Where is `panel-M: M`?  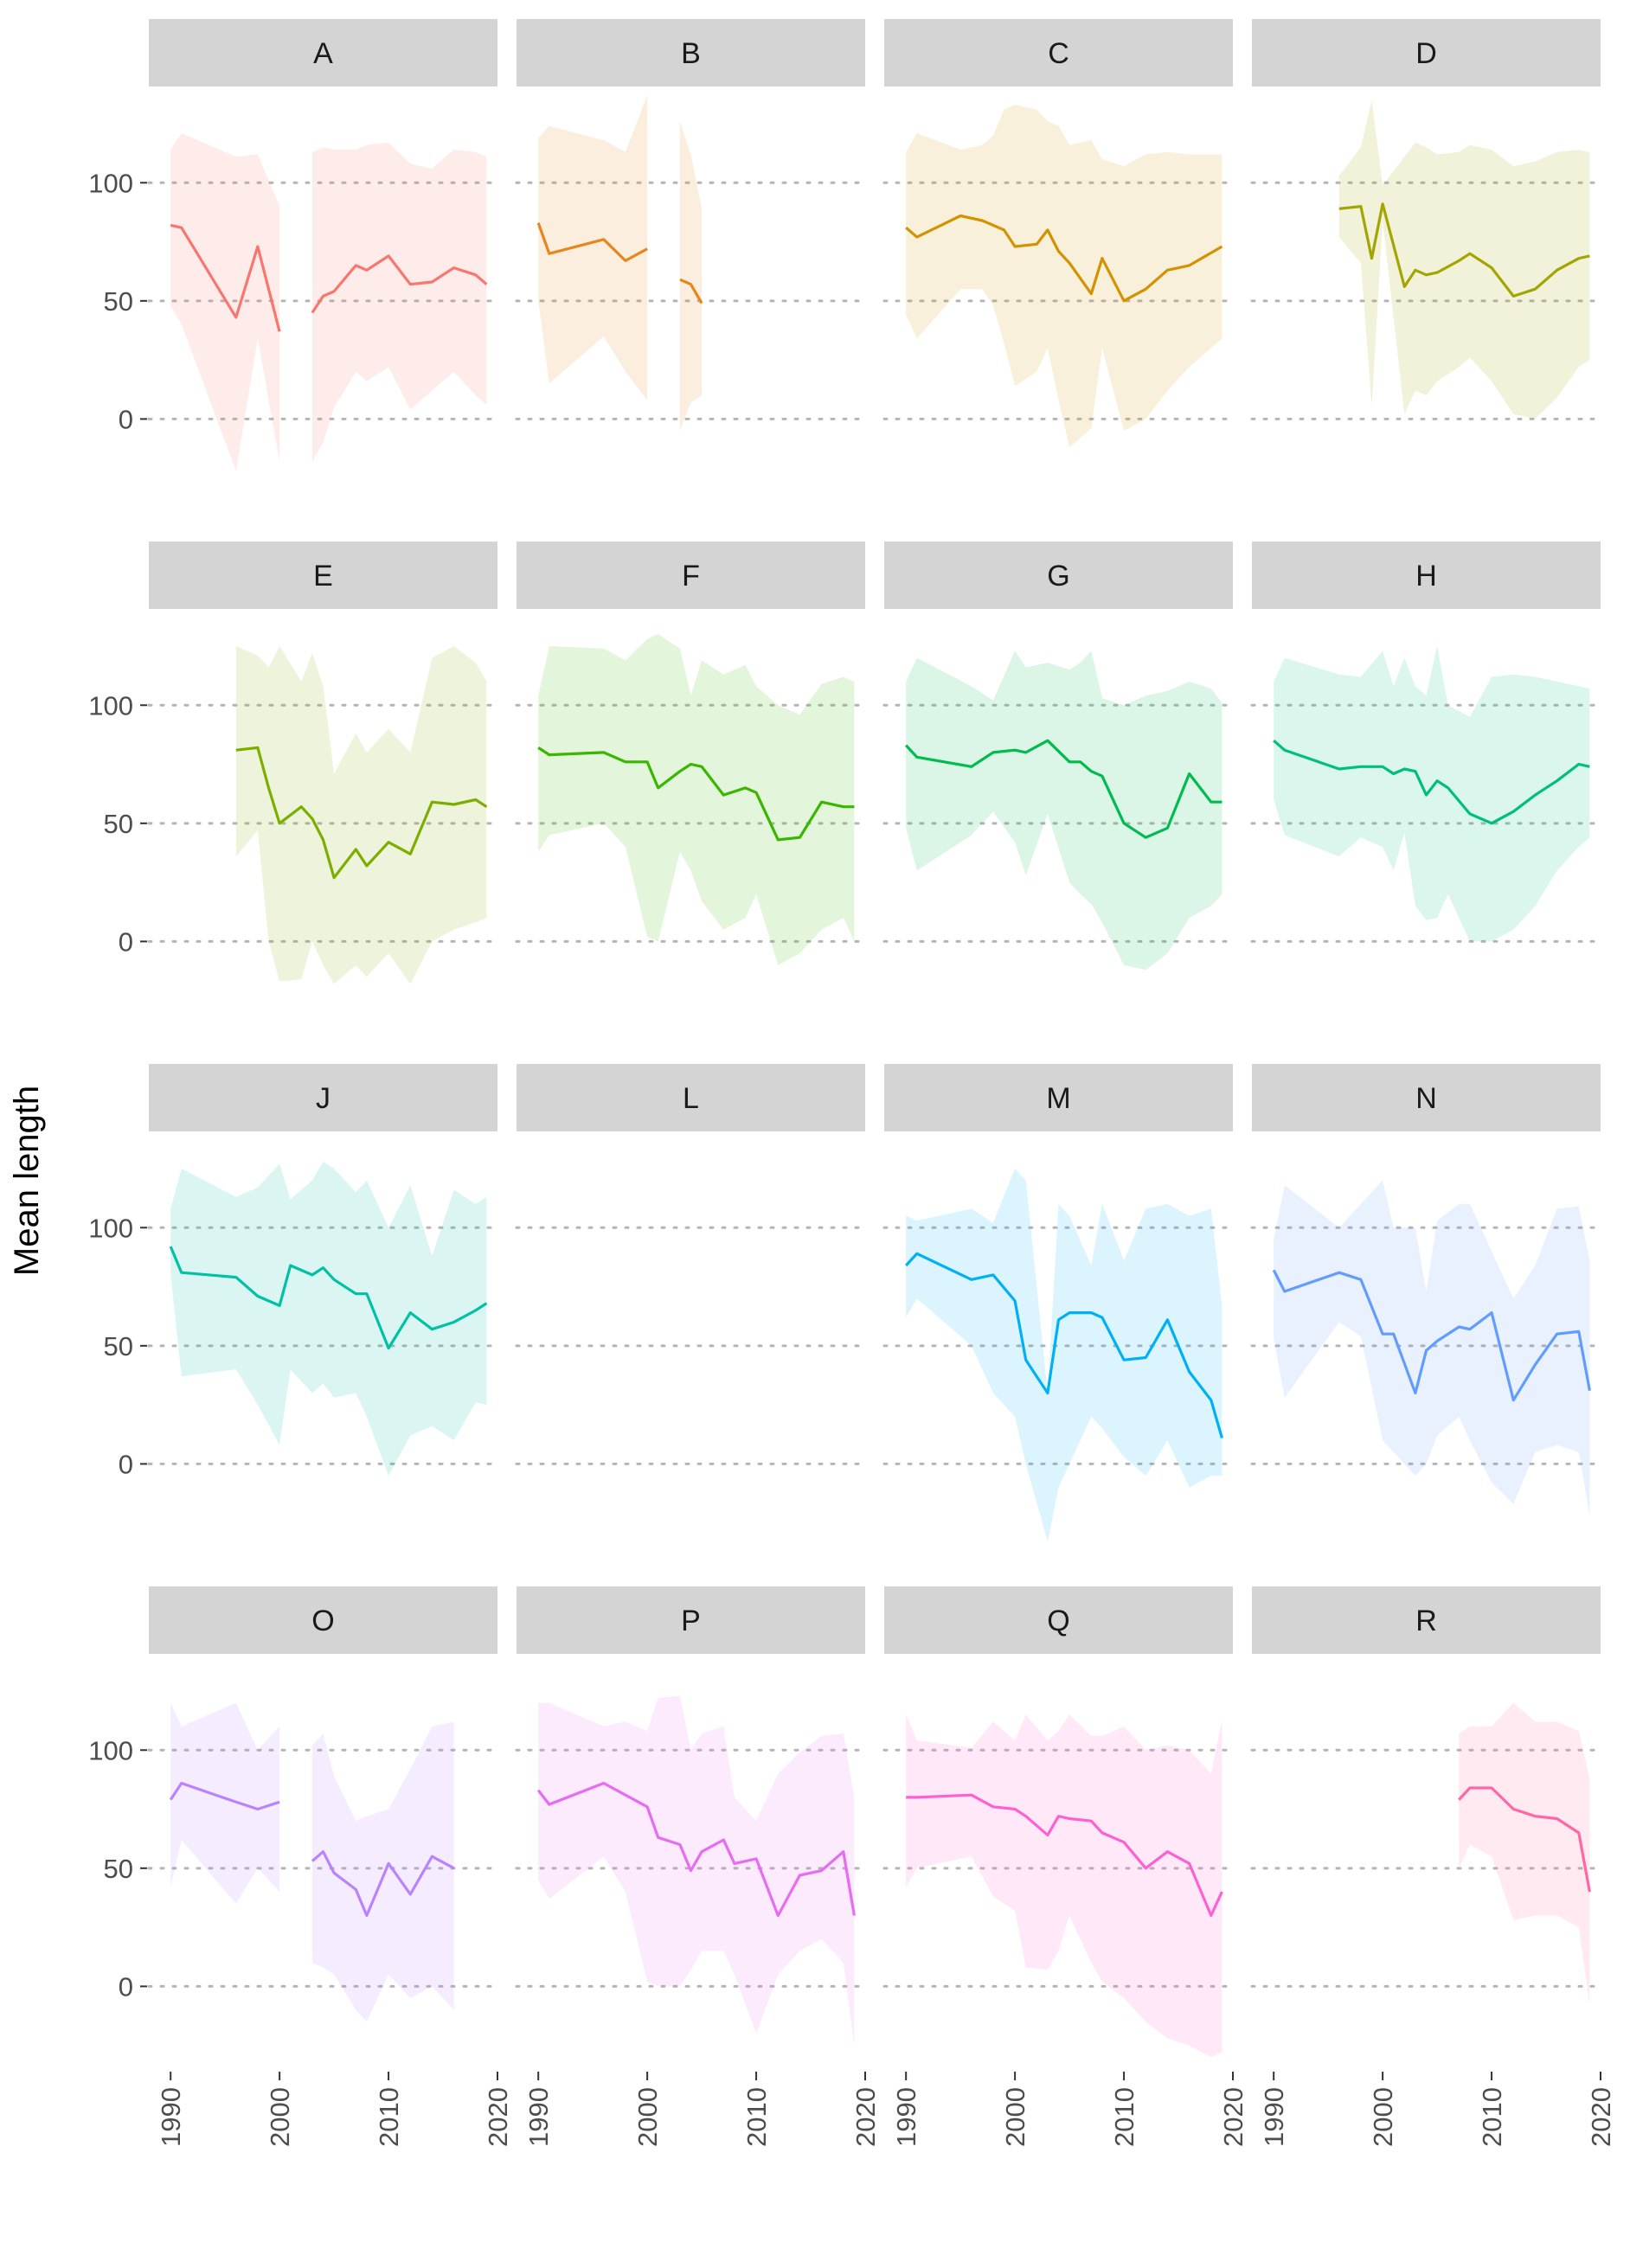 panel-M: M is located at coordinates (1058, 1303).